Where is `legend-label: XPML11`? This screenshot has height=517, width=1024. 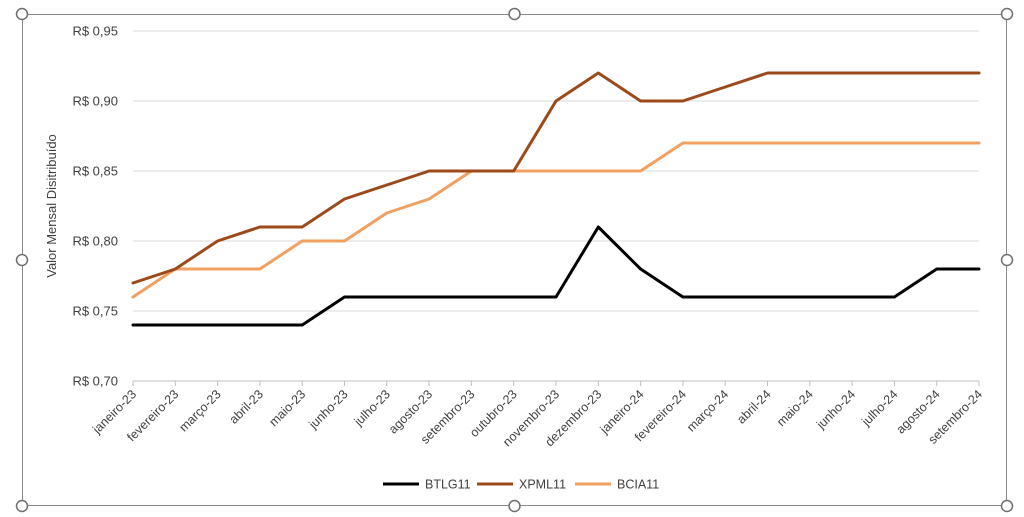 legend-label: XPML11 is located at coordinates (542, 485).